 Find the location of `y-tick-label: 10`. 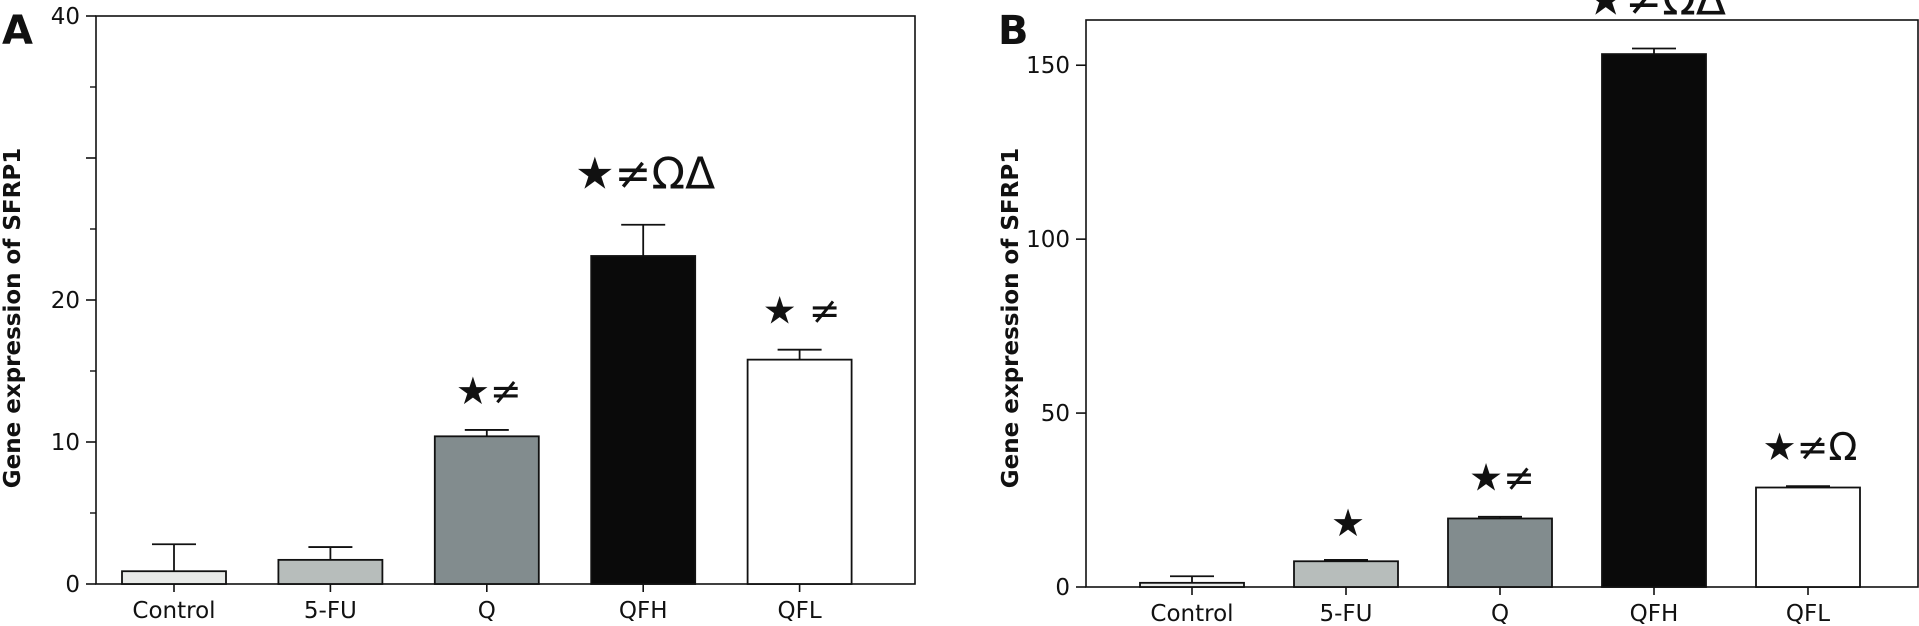

y-tick-label: 10 is located at coordinates (65, 443).